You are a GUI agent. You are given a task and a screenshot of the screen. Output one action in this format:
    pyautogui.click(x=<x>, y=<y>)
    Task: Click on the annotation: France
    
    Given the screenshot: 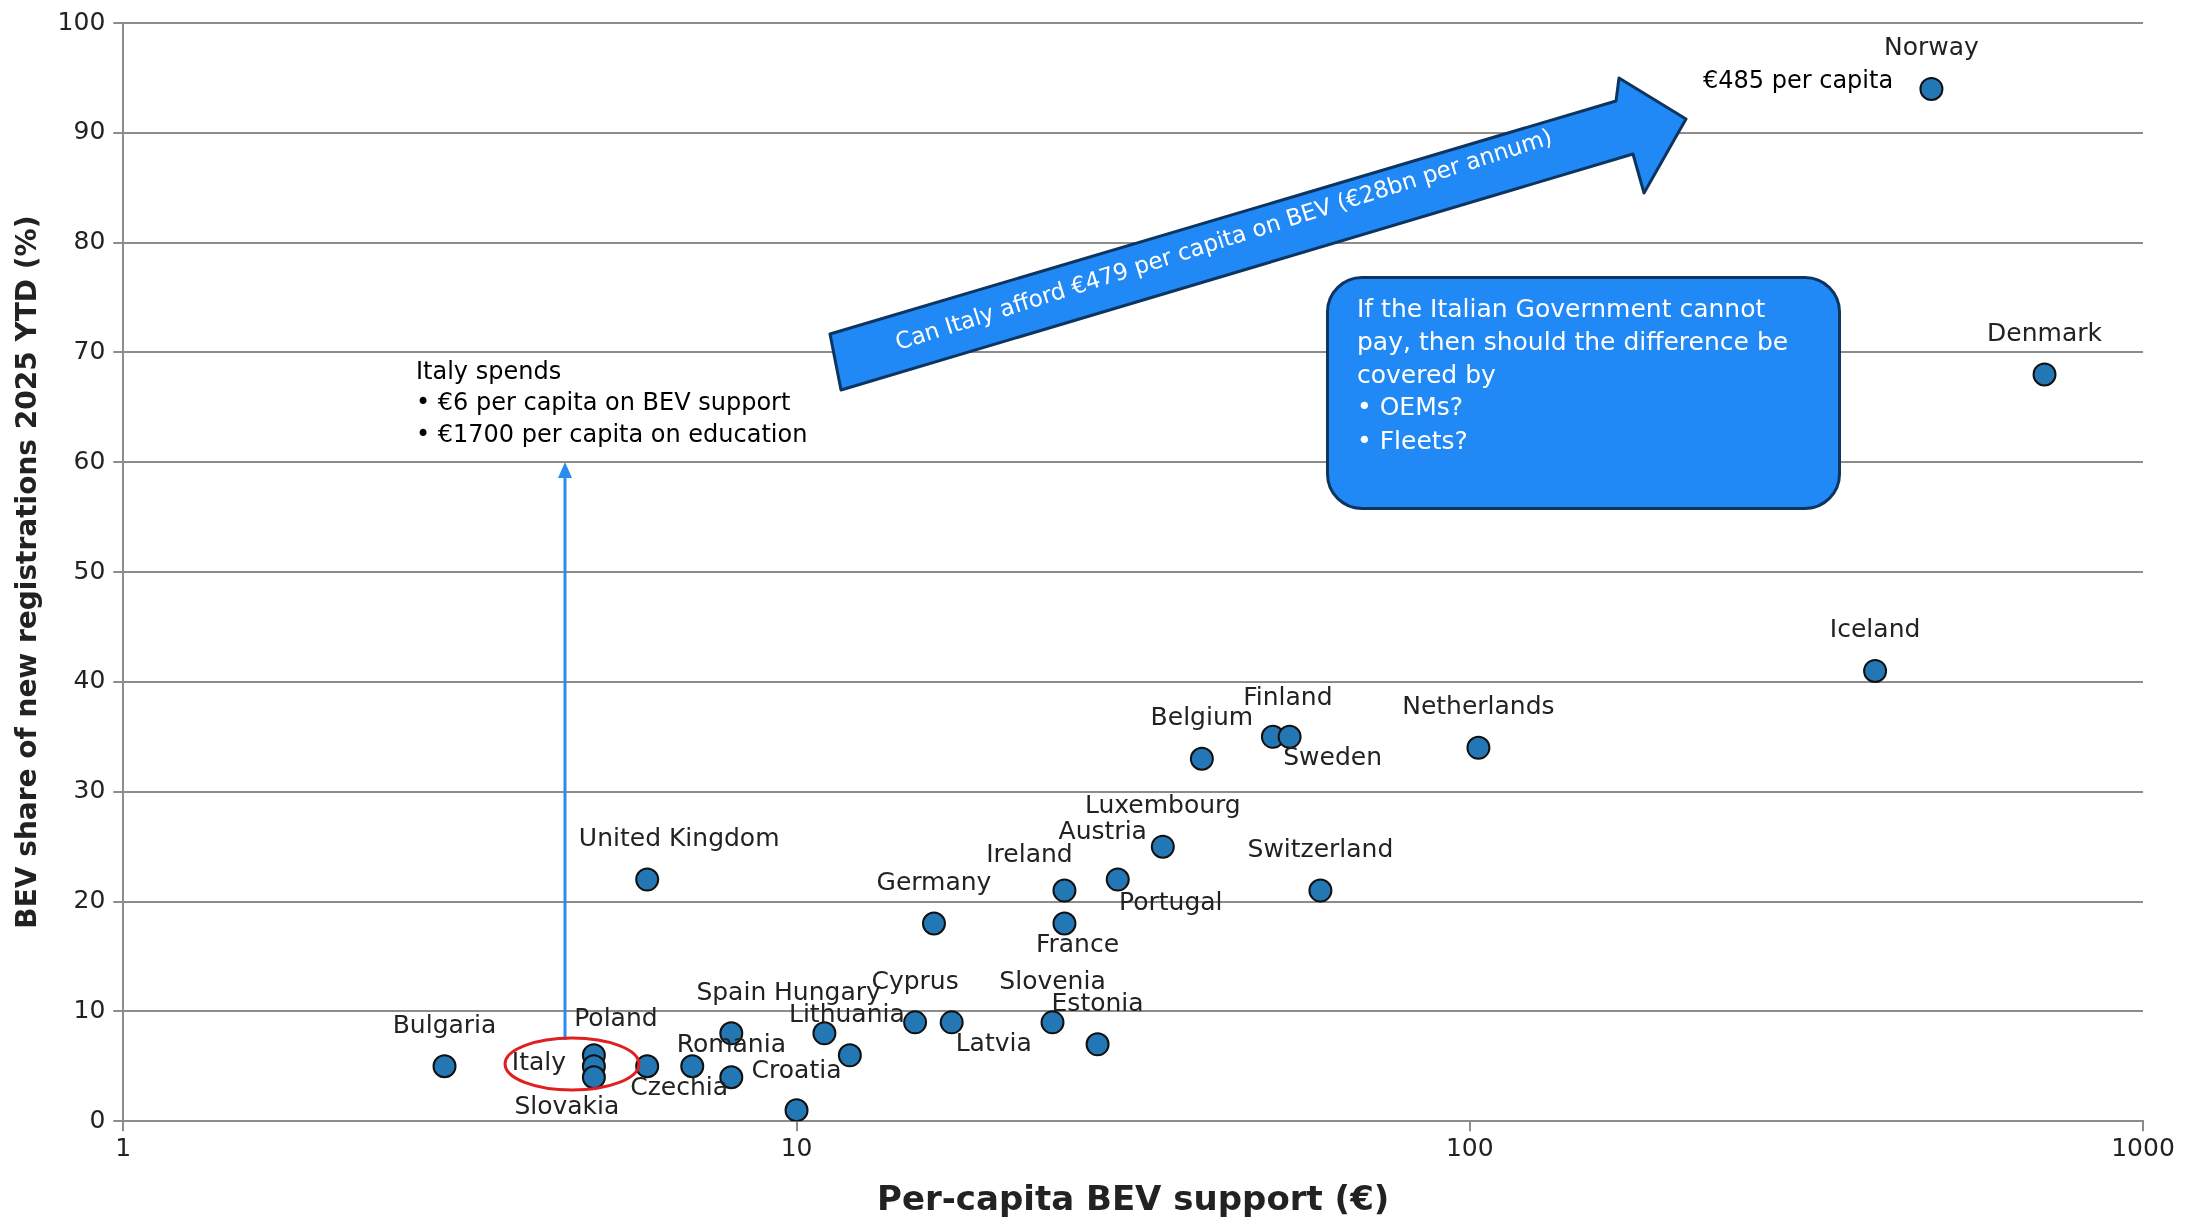 What is the action you would take?
    pyautogui.click(x=1077, y=944)
    